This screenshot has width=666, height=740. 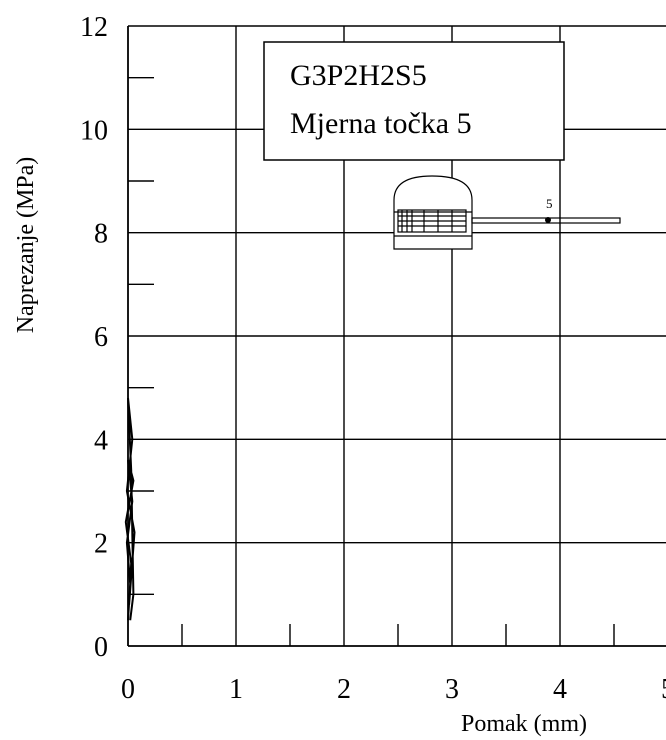 What do you see at coordinates (560, 689) in the screenshot?
I see `x-tick-label: 4` at bounding box center [560, 689].